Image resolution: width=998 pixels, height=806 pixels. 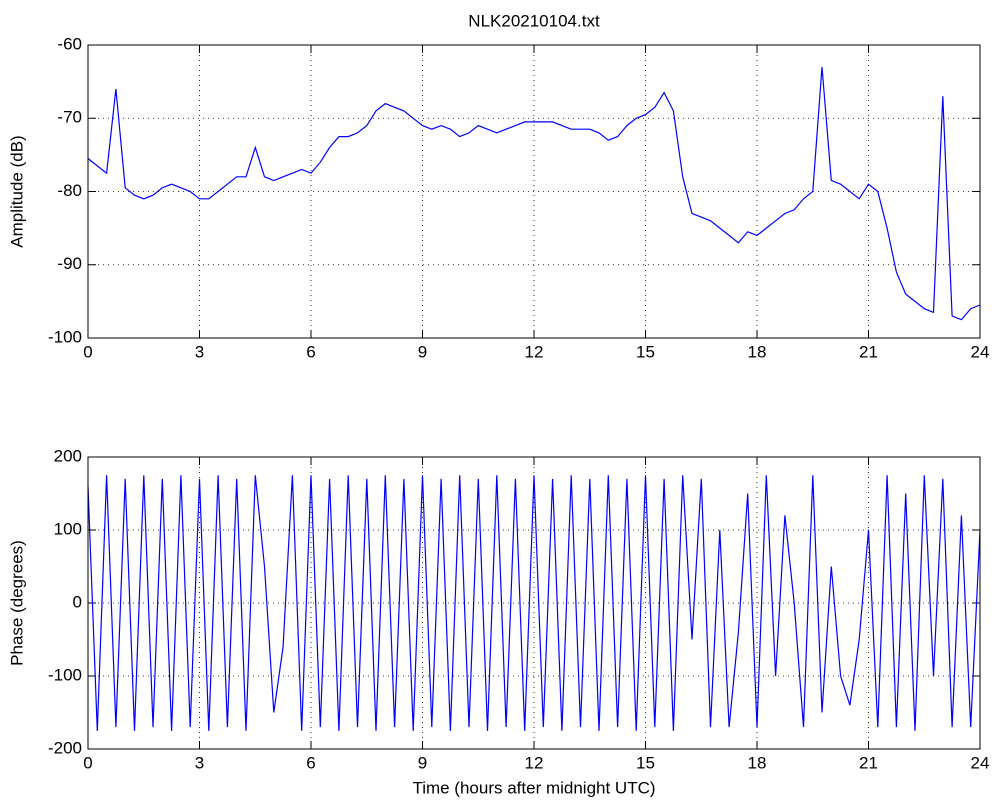 I want to click on y-tick-label: -70, so click(x=69, y=117).